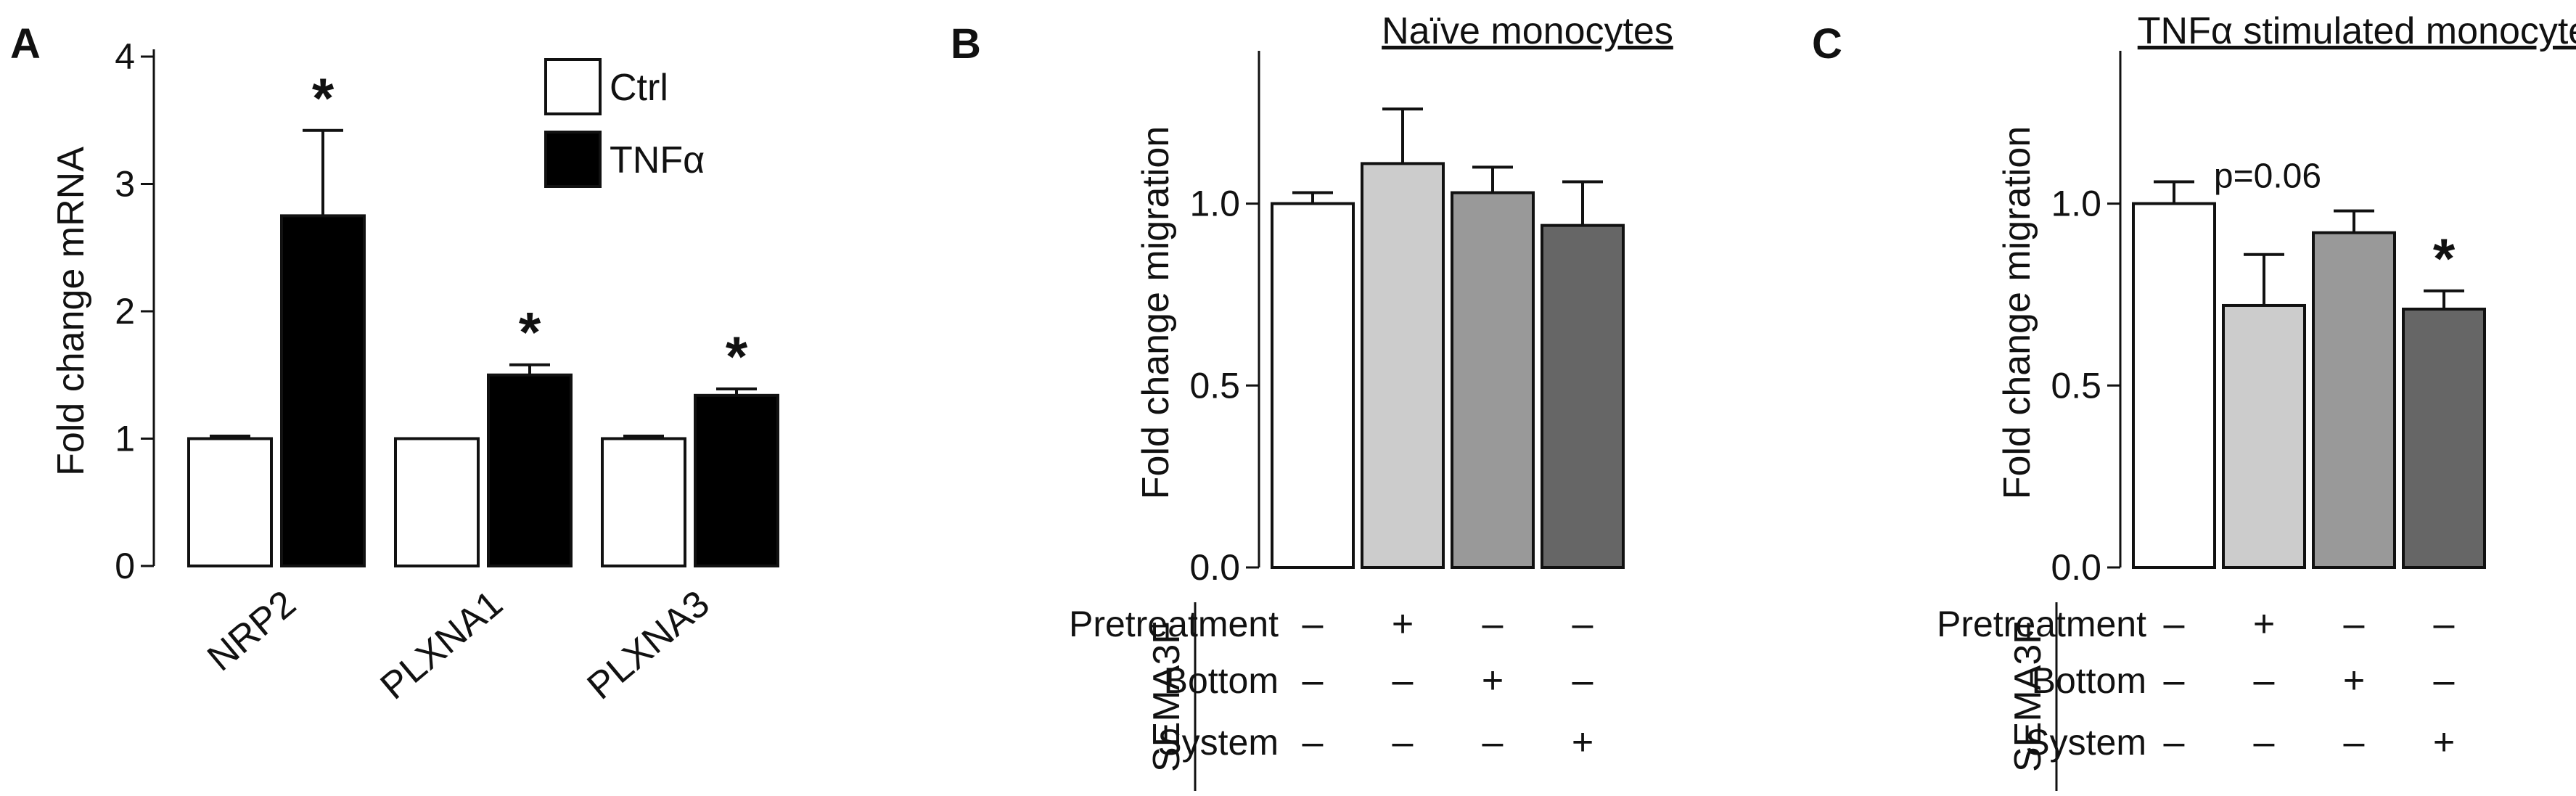  I want to click on panel-letter: C, so click(1827, 43).